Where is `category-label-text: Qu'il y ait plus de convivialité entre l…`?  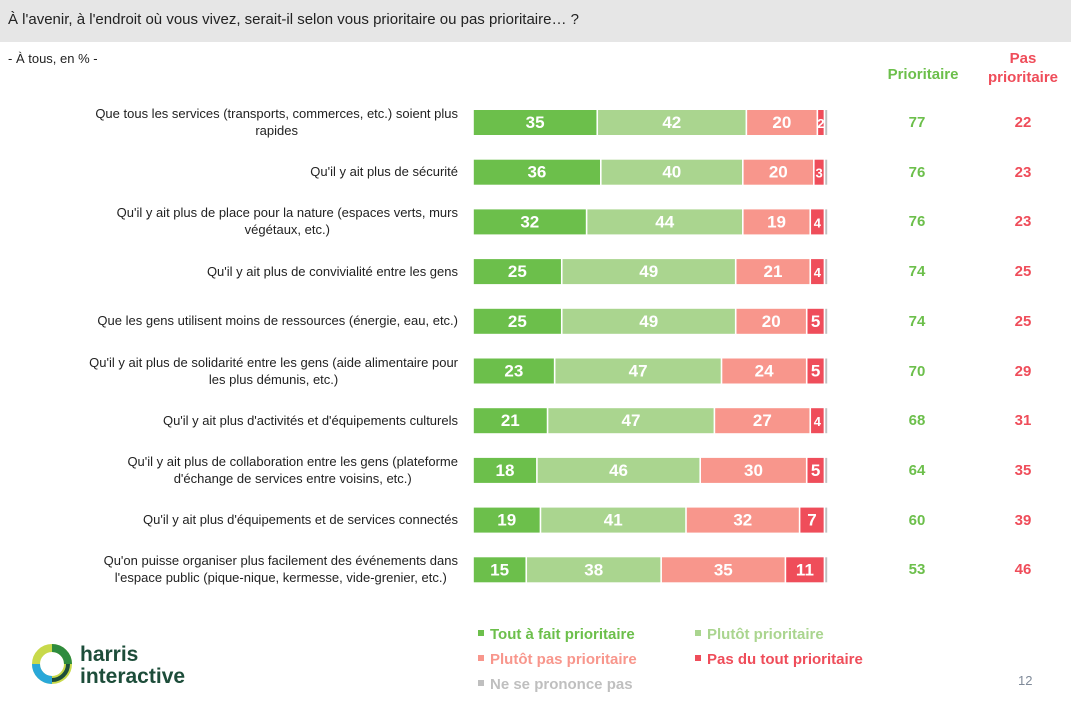
category-label-text: Qu'il y ait plus de convivialité entre l… is located at coordinates (332, 271).